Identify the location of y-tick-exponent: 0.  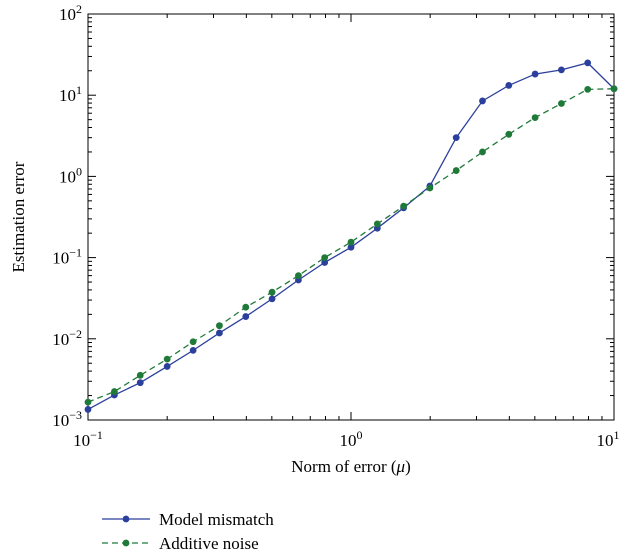
(79, 171).